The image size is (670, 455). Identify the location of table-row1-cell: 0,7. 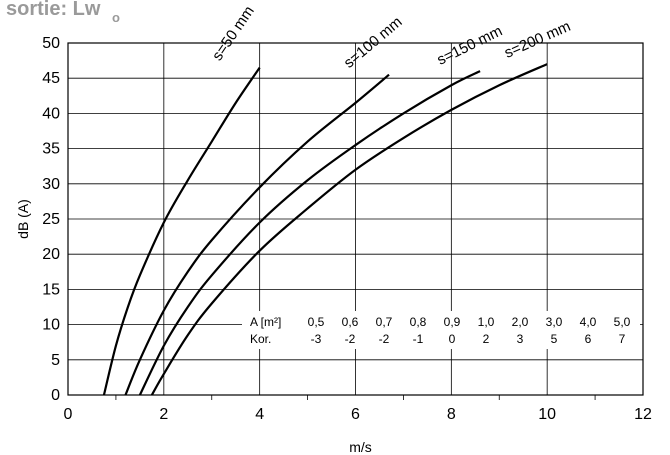
(384, 322).